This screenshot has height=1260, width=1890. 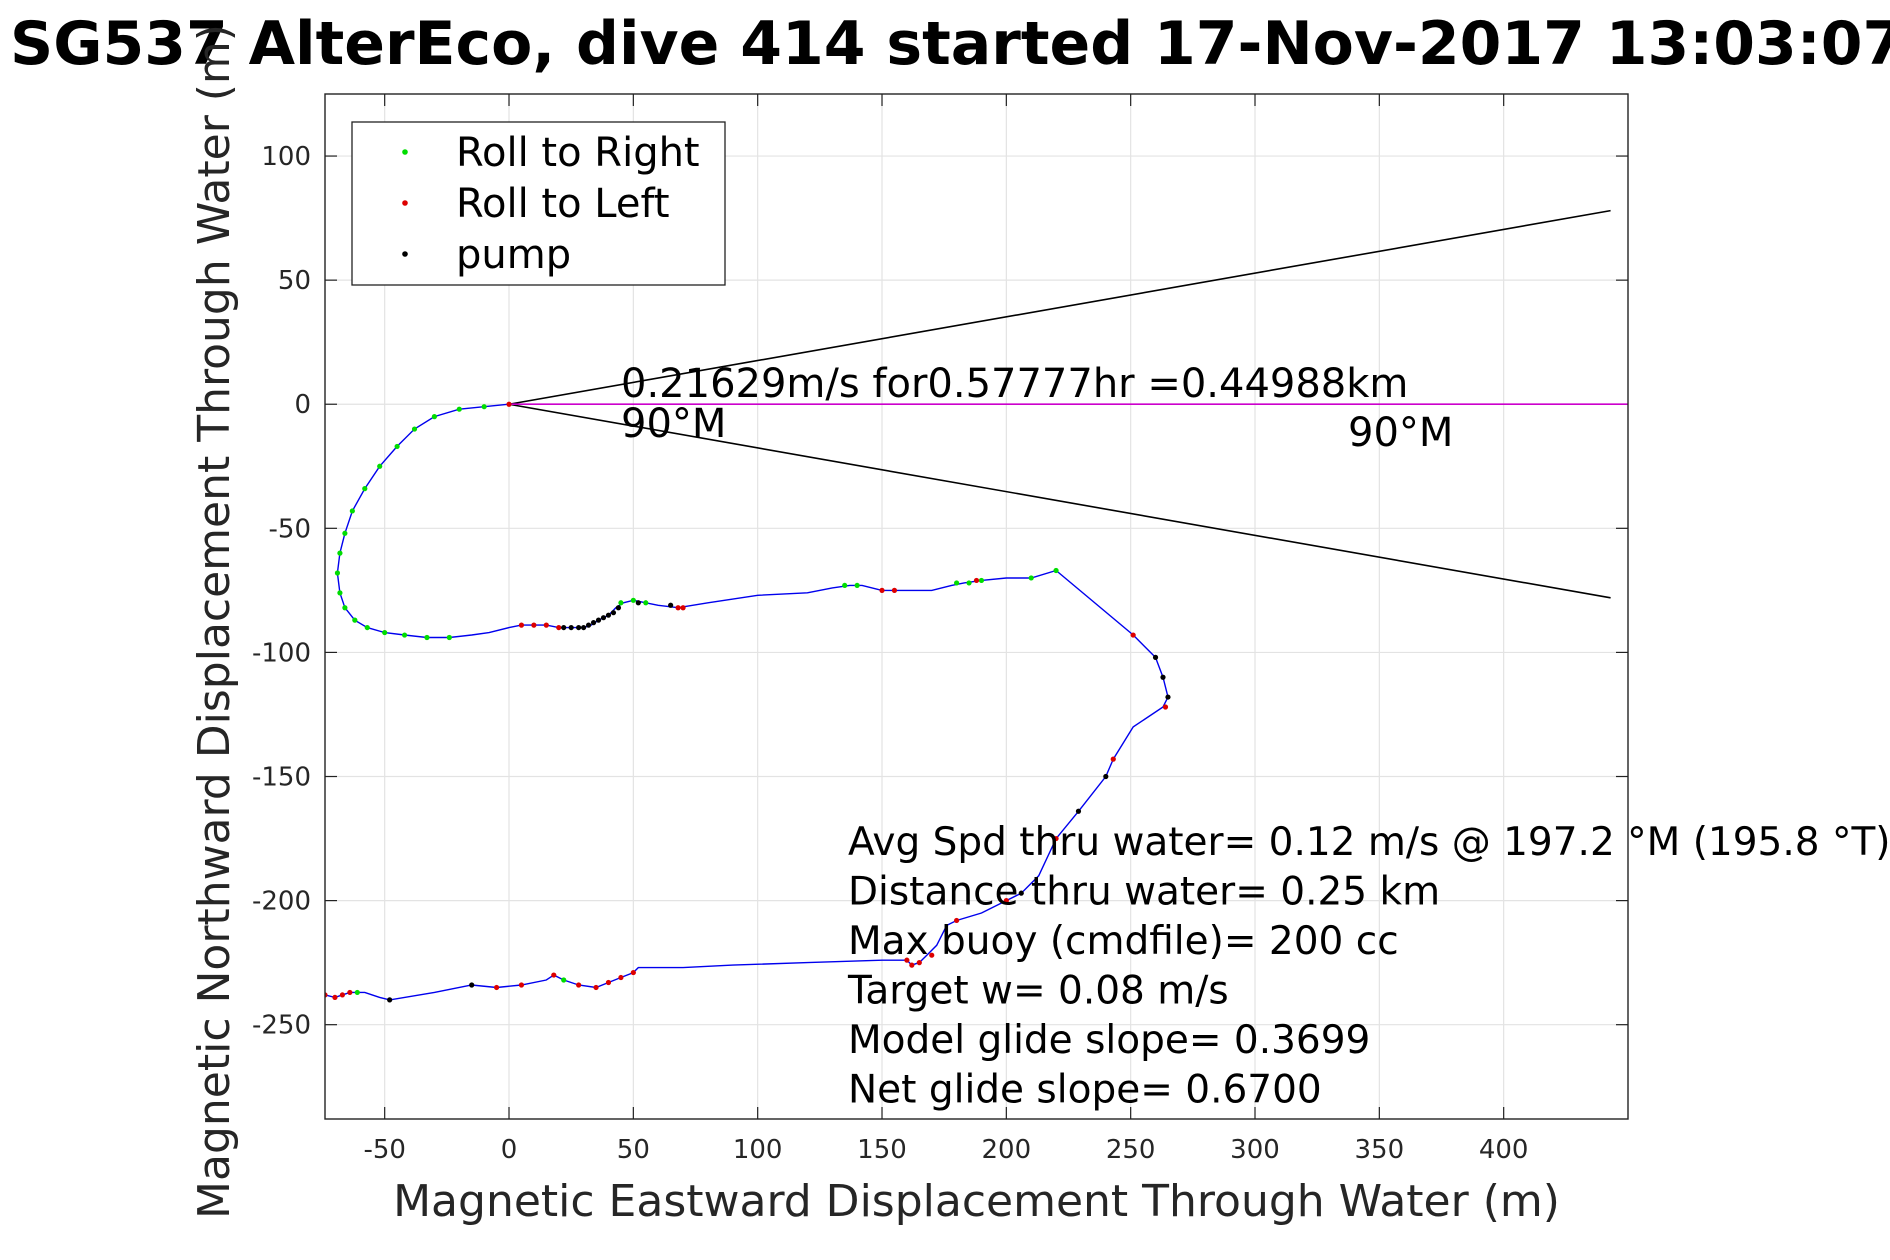 What do you see at coordinates (1059, 501) in the screenshot?
I see `current-cone-line` at bounding box center [1059, 501].